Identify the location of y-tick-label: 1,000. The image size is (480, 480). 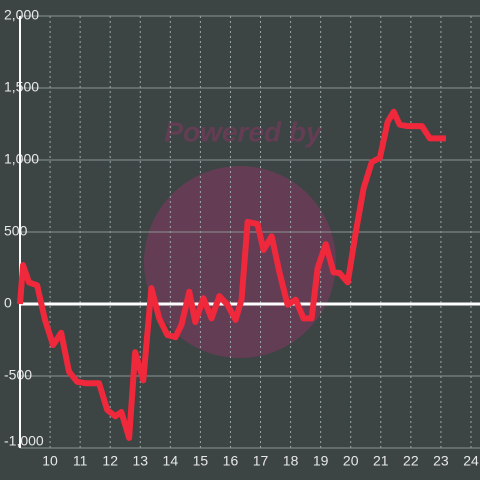
(21, 159).